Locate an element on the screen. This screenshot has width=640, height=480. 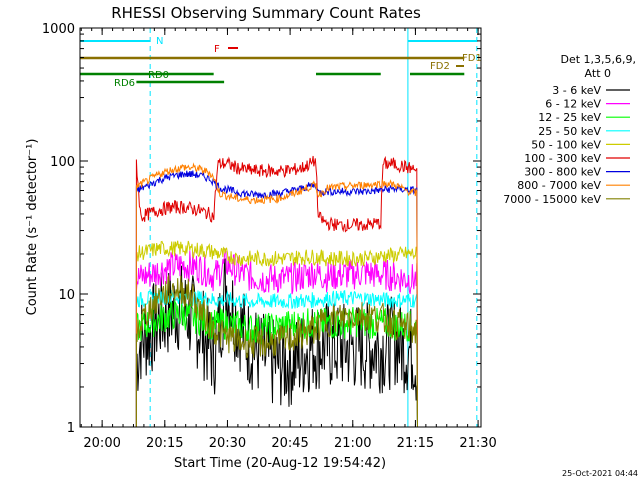
legend-entry-label: 50 - 100 keV is located at coordinates (566, 144).